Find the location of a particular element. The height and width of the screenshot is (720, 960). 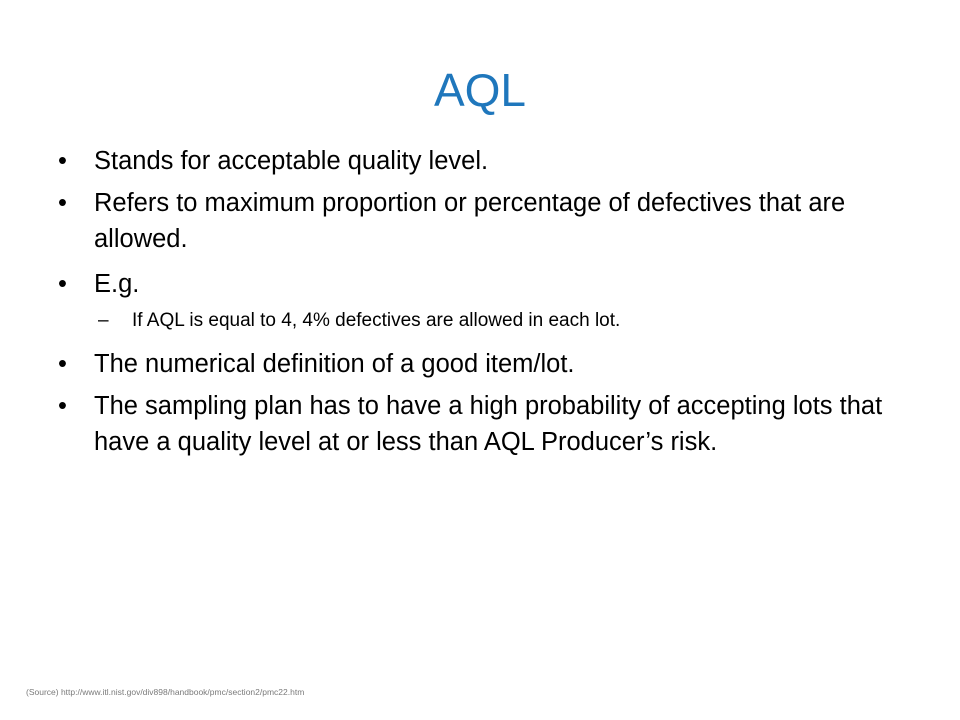

bullet-item: • Stands for acceptable quality level. is located at coordinates (483, 161).